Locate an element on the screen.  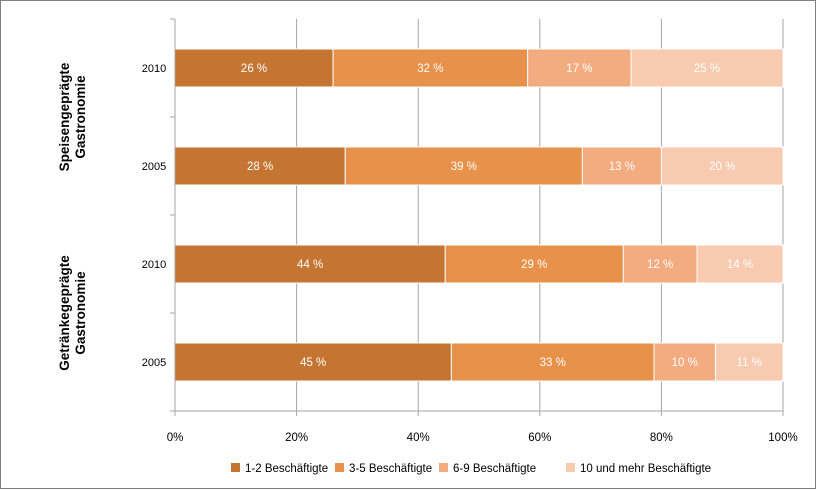
data-label: 12 % is located at coordinates (660, 265).